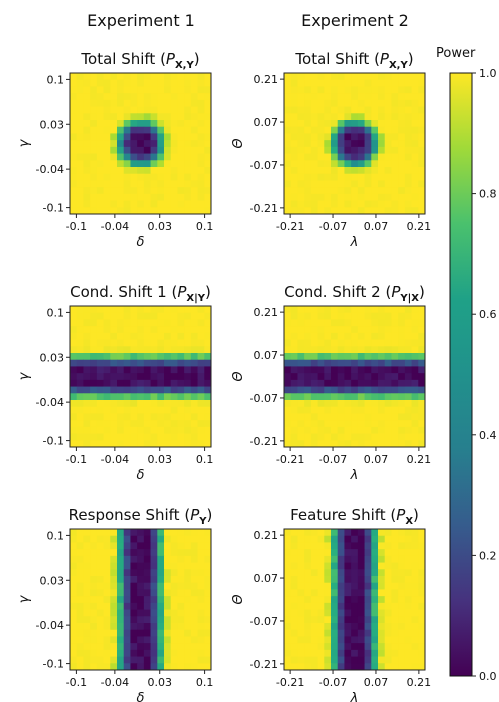 Image resolution: width=499 pixels, height=702 pixels. Describe the element at coordinates (290, 459) in the screenshot. I see `x-tick-label: -0.21` at that location.